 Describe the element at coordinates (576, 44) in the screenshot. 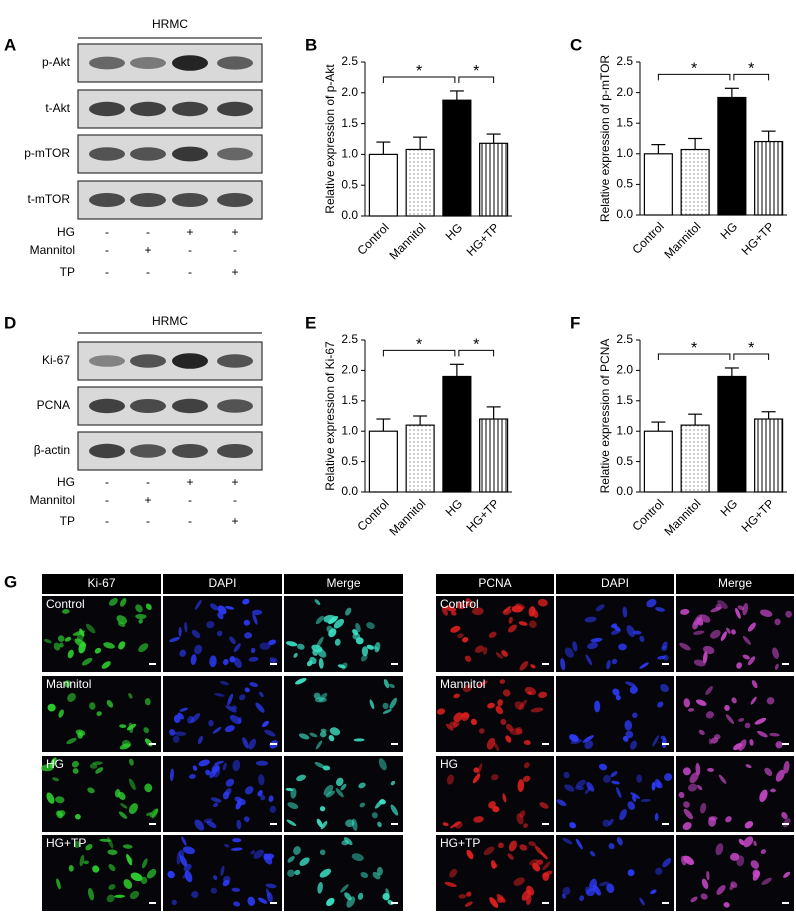

I see `panel-label: C` at that location.